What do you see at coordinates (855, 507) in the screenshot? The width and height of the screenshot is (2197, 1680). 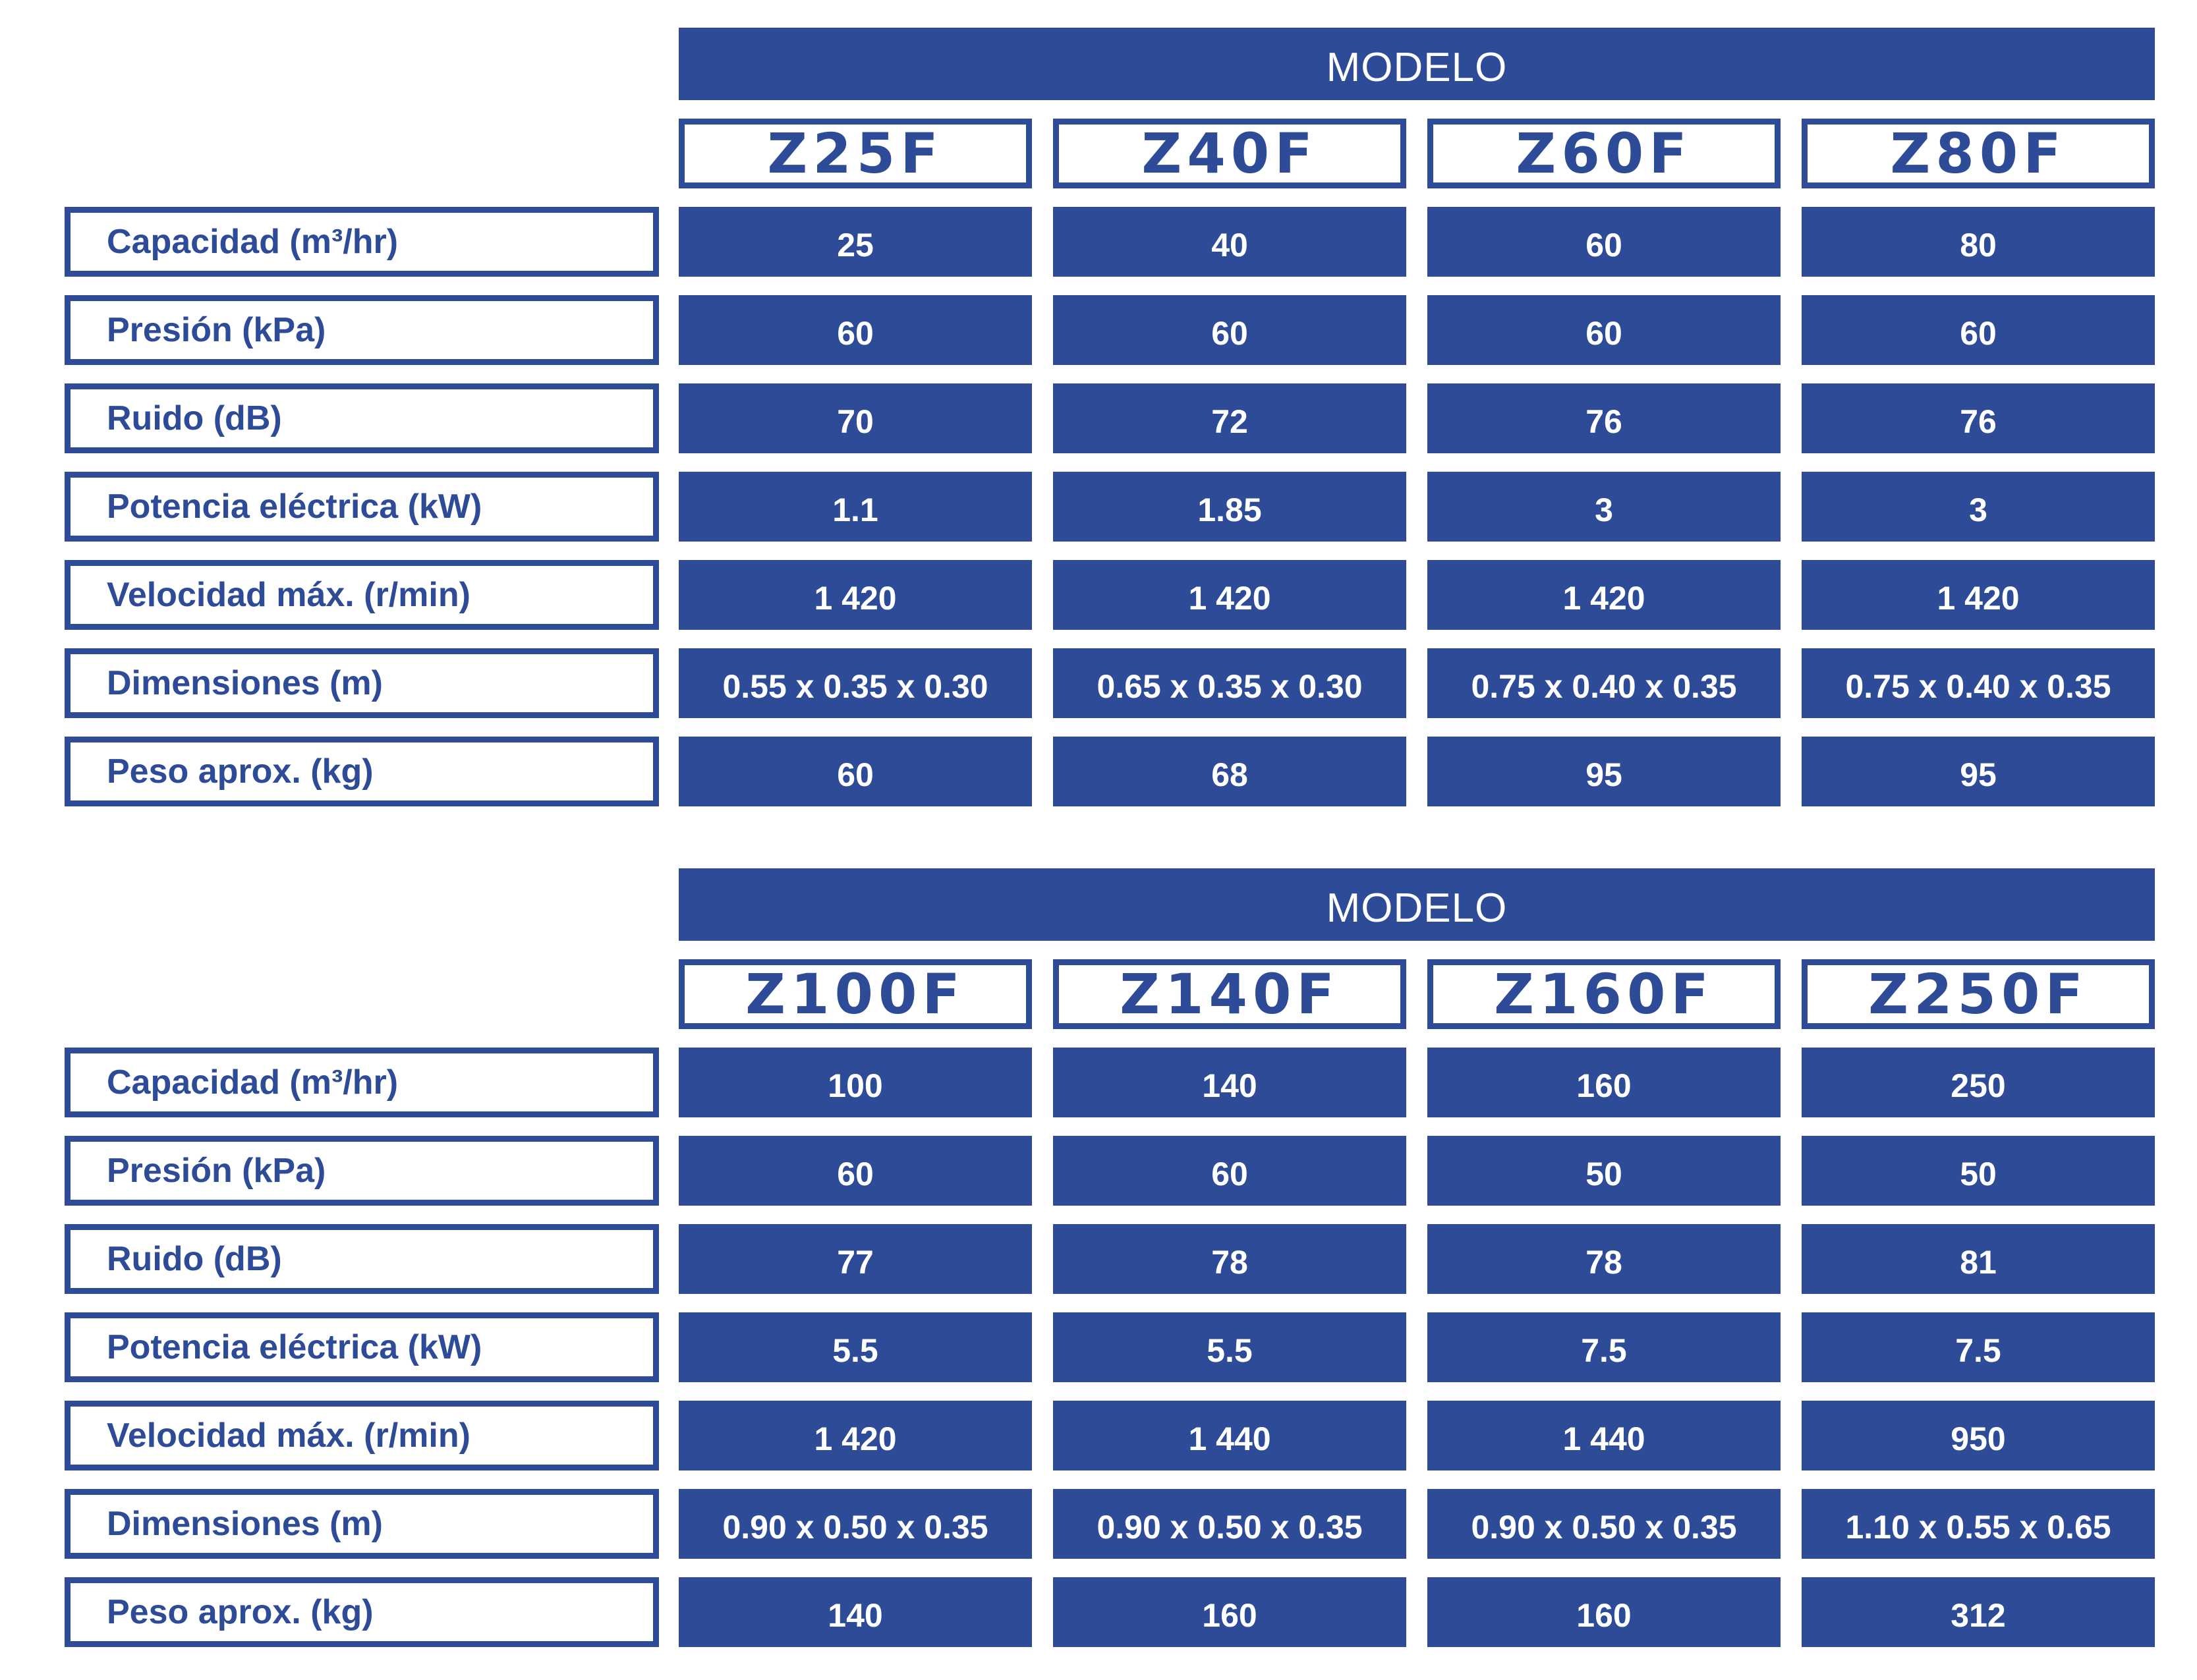 I see `table-cell: 1.1` at bounding box center [855, 507].